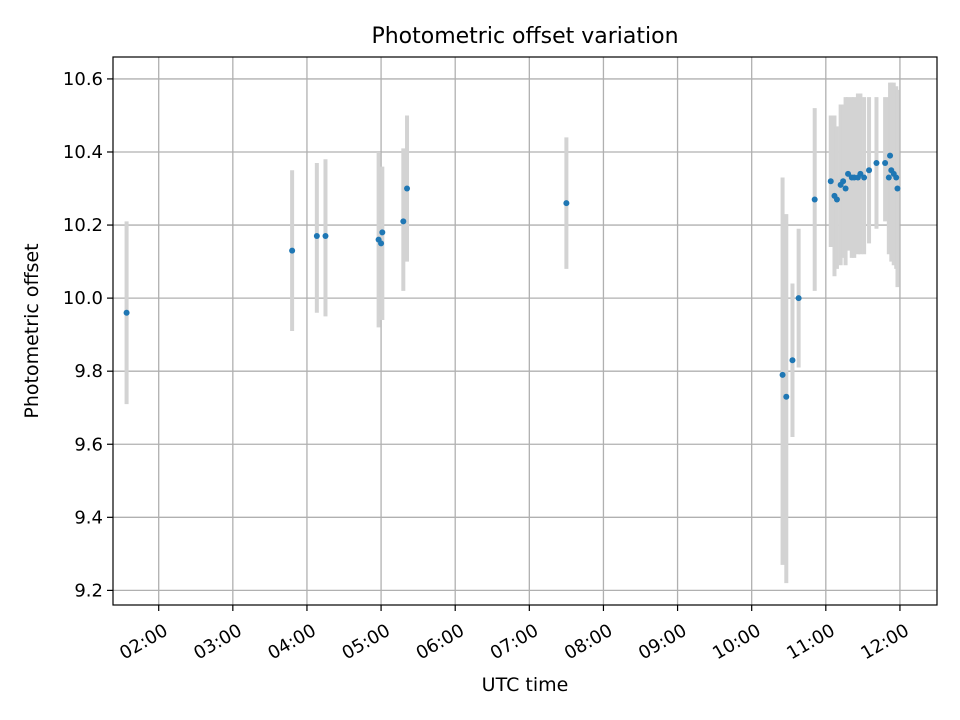  What do you see at coordinates (83, 152) in the screenshot?
I see `y-tick-label: 10.4` at bounding box center [83, 152].